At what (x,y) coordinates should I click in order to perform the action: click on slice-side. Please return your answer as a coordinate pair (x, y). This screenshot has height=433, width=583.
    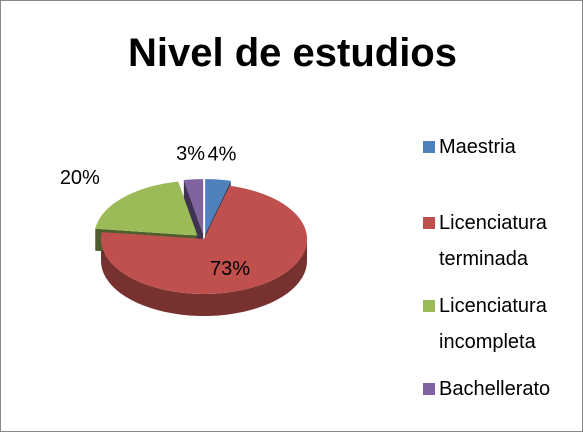
    Looking at the image, I should click on (204, 277).